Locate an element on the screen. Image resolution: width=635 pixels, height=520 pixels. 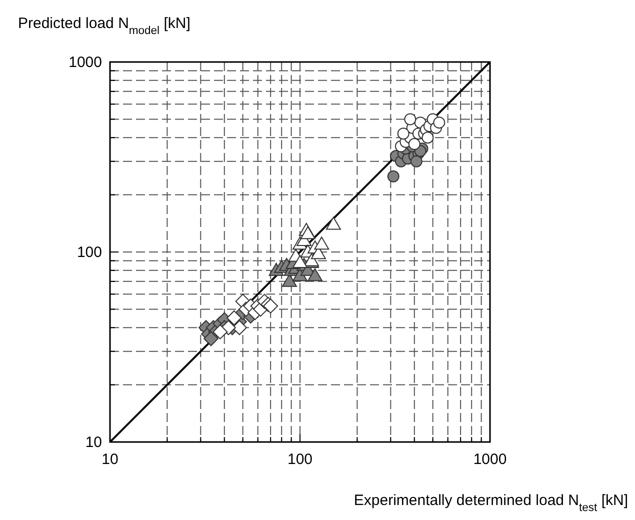
x-tick-label: 10 is located at coordinates (110, 459).